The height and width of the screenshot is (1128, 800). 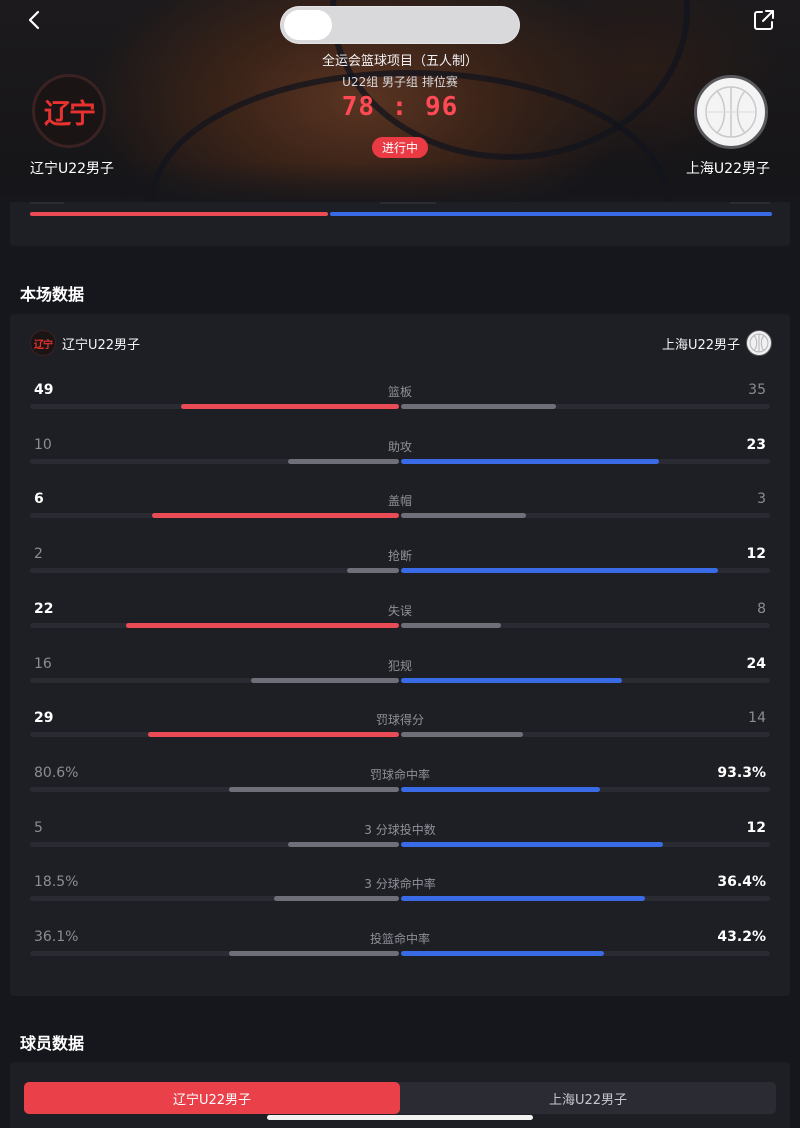 I want to click on stat-home-value: 49, so click(x=44, y=390).